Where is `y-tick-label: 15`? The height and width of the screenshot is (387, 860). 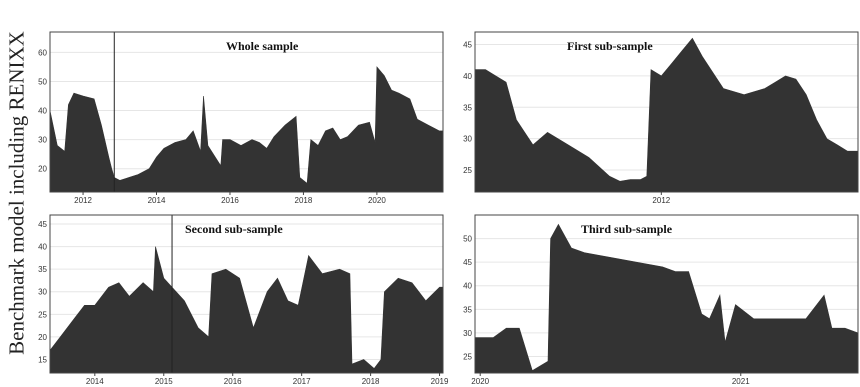
y-tick-label: 15 is located at coordinates (42, 359).